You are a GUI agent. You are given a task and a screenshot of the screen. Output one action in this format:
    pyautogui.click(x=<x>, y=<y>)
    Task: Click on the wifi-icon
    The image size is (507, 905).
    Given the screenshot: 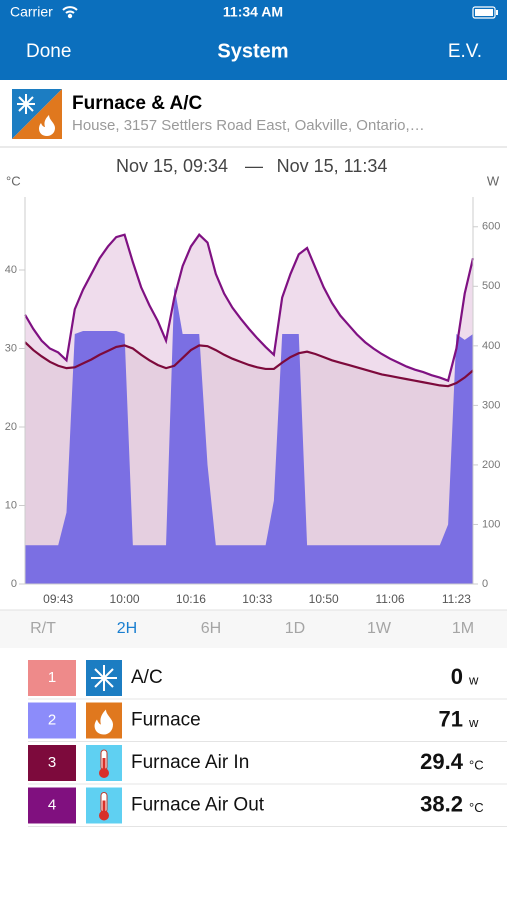 What is the action you would take?
    pyautogui.click(x=70, y=12)
    